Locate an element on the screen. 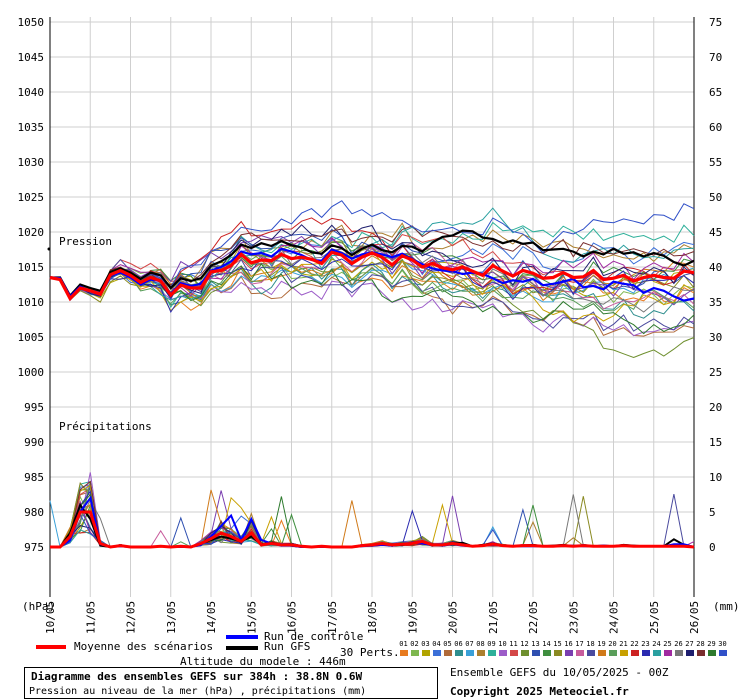  left-tick-label: 1030 is located at coordinates (31, 162).